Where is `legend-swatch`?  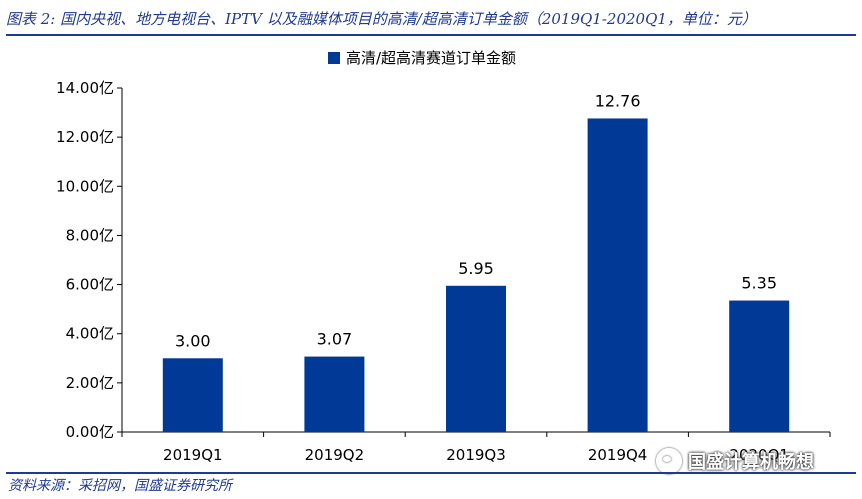 legend-swatch is located at coordinates (334, 58).